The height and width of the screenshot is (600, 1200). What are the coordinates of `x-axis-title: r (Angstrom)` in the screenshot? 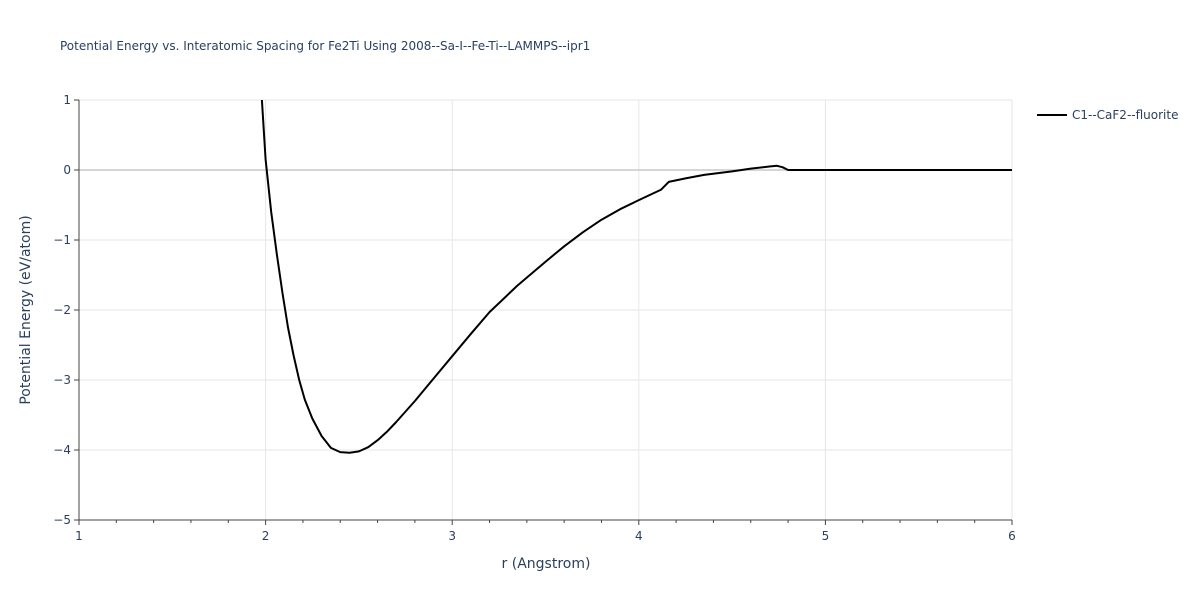 It's located at (546, 564).